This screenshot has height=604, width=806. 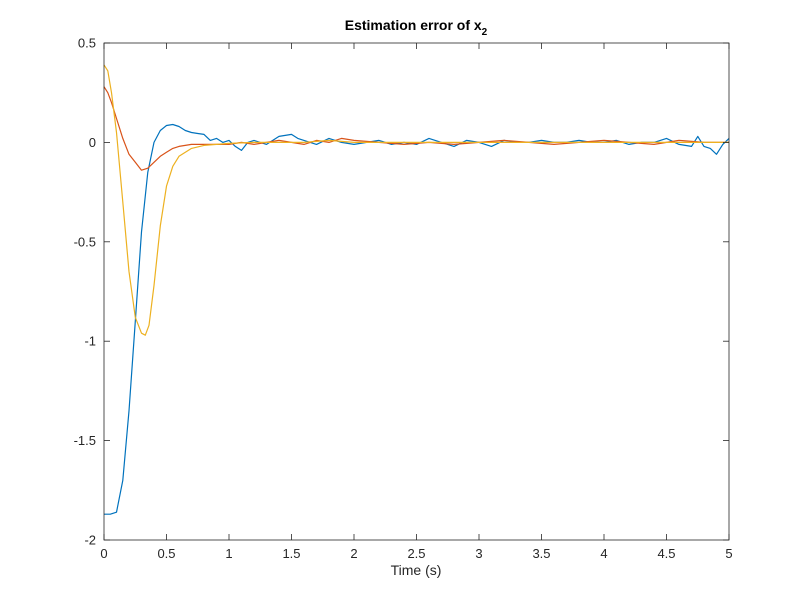 What do you see at coordinates (485, 32) in the screenshot?
I see `chart-title-subscript: 2` at bounding box center [485, 32].